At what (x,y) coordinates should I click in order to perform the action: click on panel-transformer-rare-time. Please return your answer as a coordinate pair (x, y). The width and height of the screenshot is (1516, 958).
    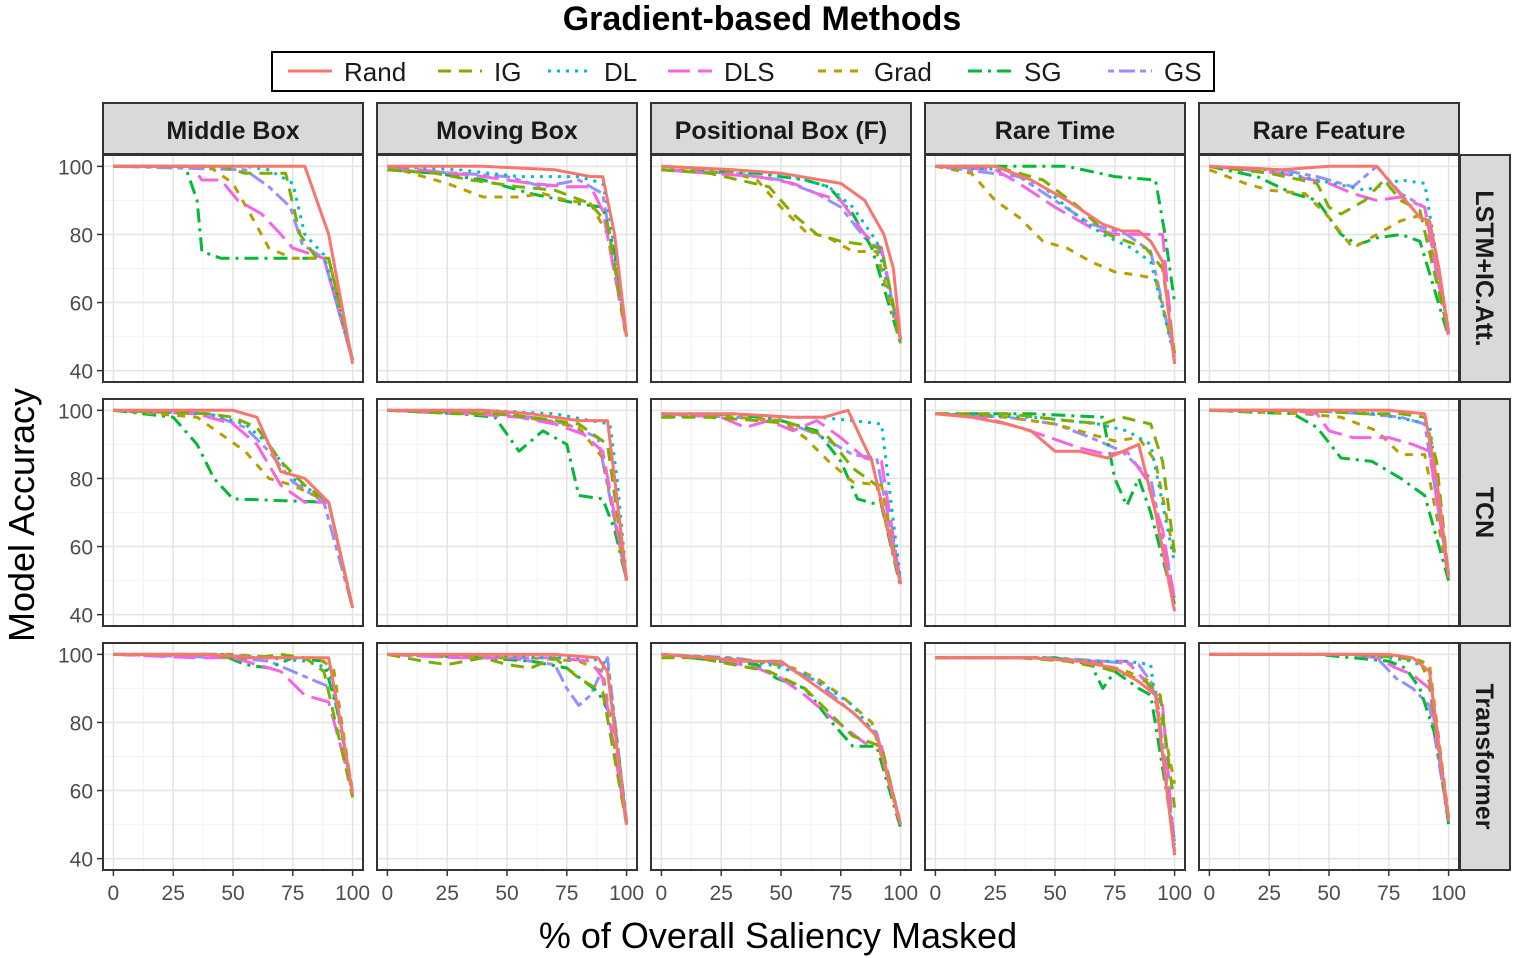
    Looking at the image, I should click on (1055, 756).